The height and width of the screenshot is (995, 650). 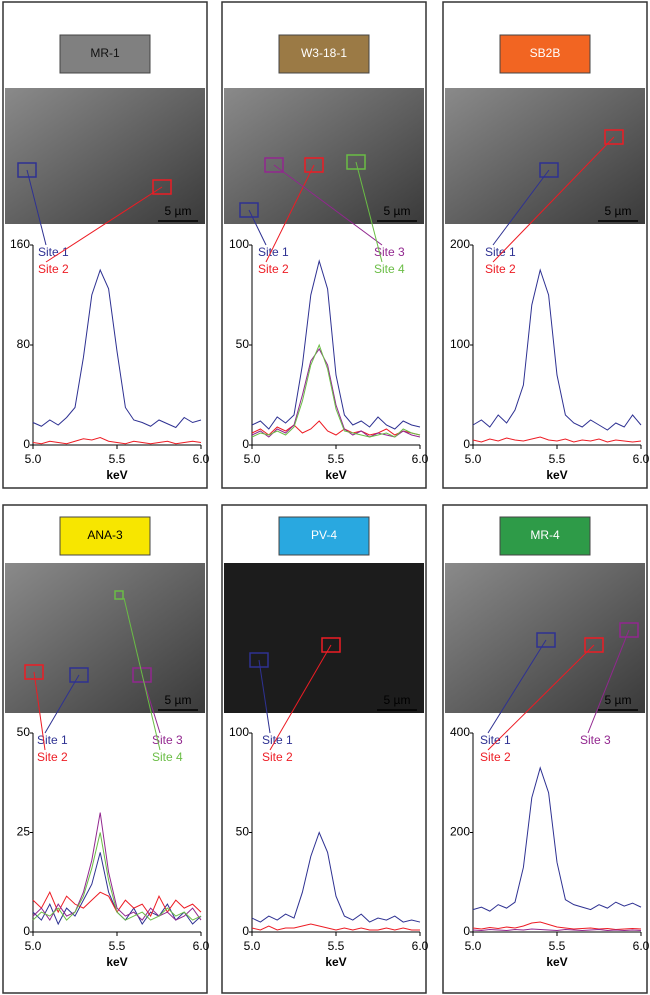 I want to click on panel-title: MR-4, so click(x=545, y=535).